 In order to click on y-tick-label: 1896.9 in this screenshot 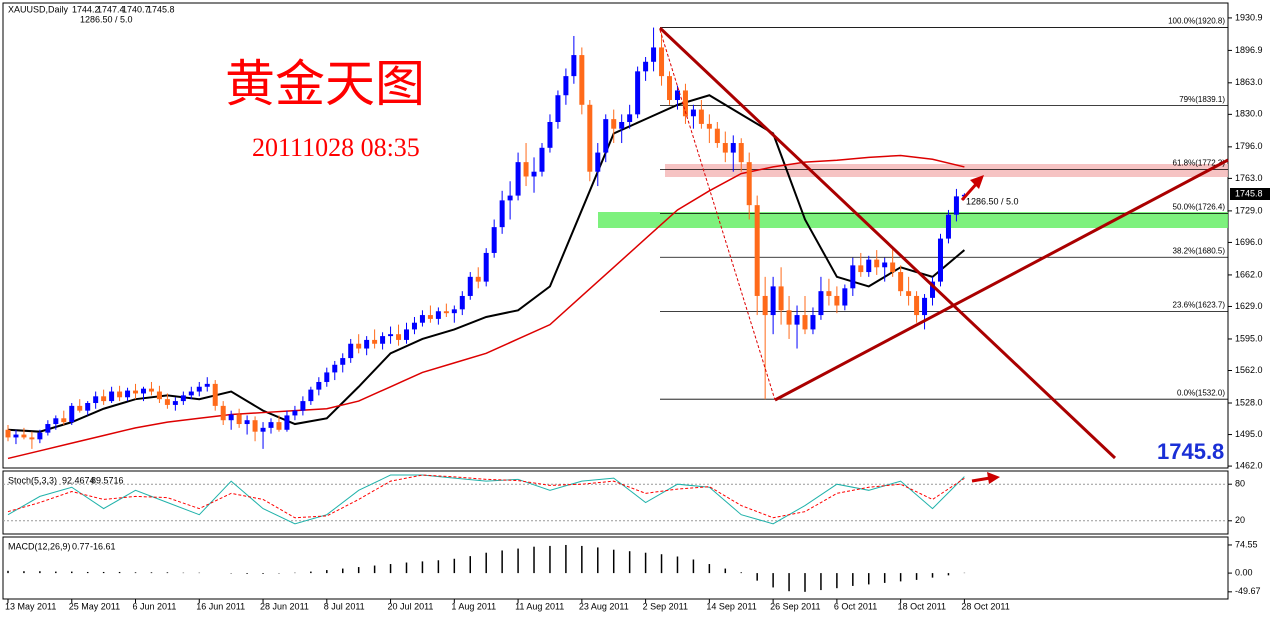, I will do `click(1249, 50)`.